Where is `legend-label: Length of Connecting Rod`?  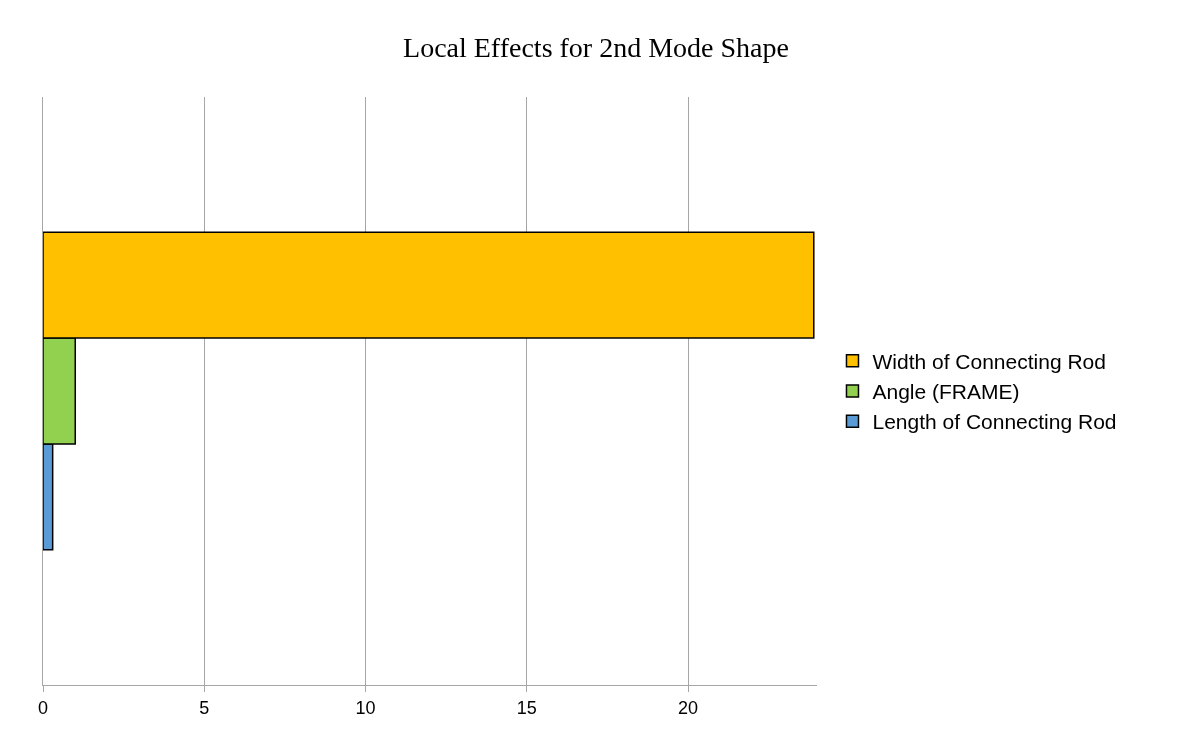 legend-label: Length of Connecting Rod is located at coordinates (994, 422).